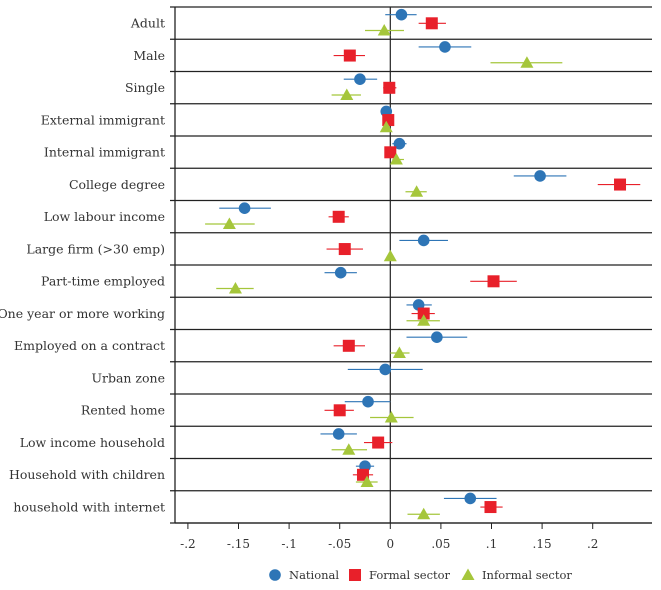 This screenshot has width=661, height=590. Describe the element at coordinates (82, 313) in the screenshot. I see `category-label: One year or more working` at that location.